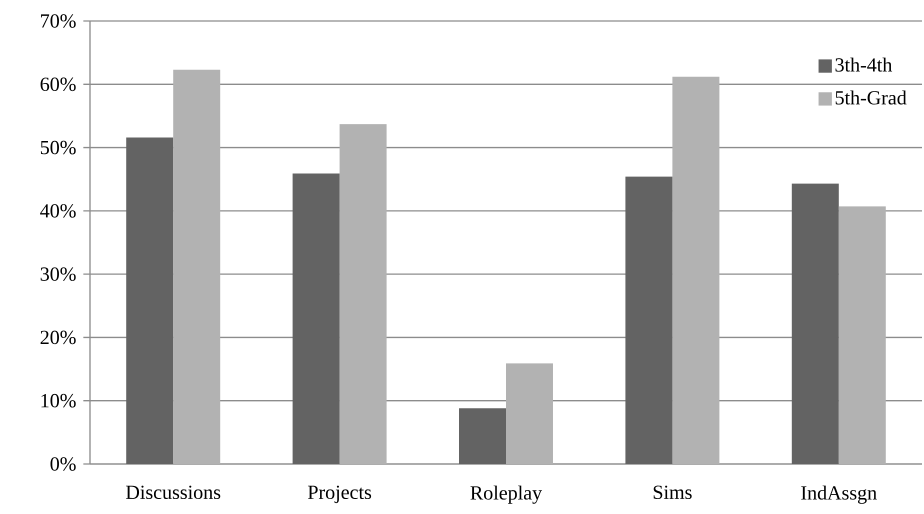 The image size is (924, 514). Describe the element at coordinates (673, 493) in the screenshot. I see `x-tick-label: Sims` at that location.